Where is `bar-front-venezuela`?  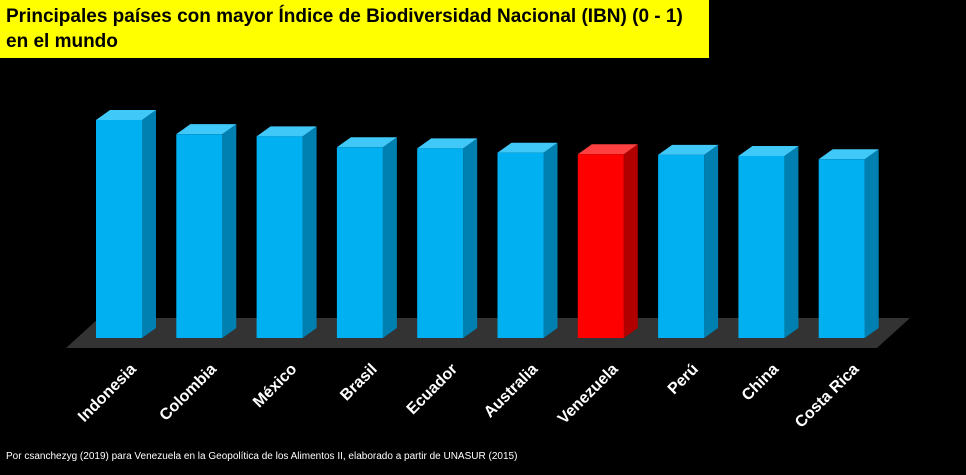
bar-front-venezuela is located at coordinates (600, 246).